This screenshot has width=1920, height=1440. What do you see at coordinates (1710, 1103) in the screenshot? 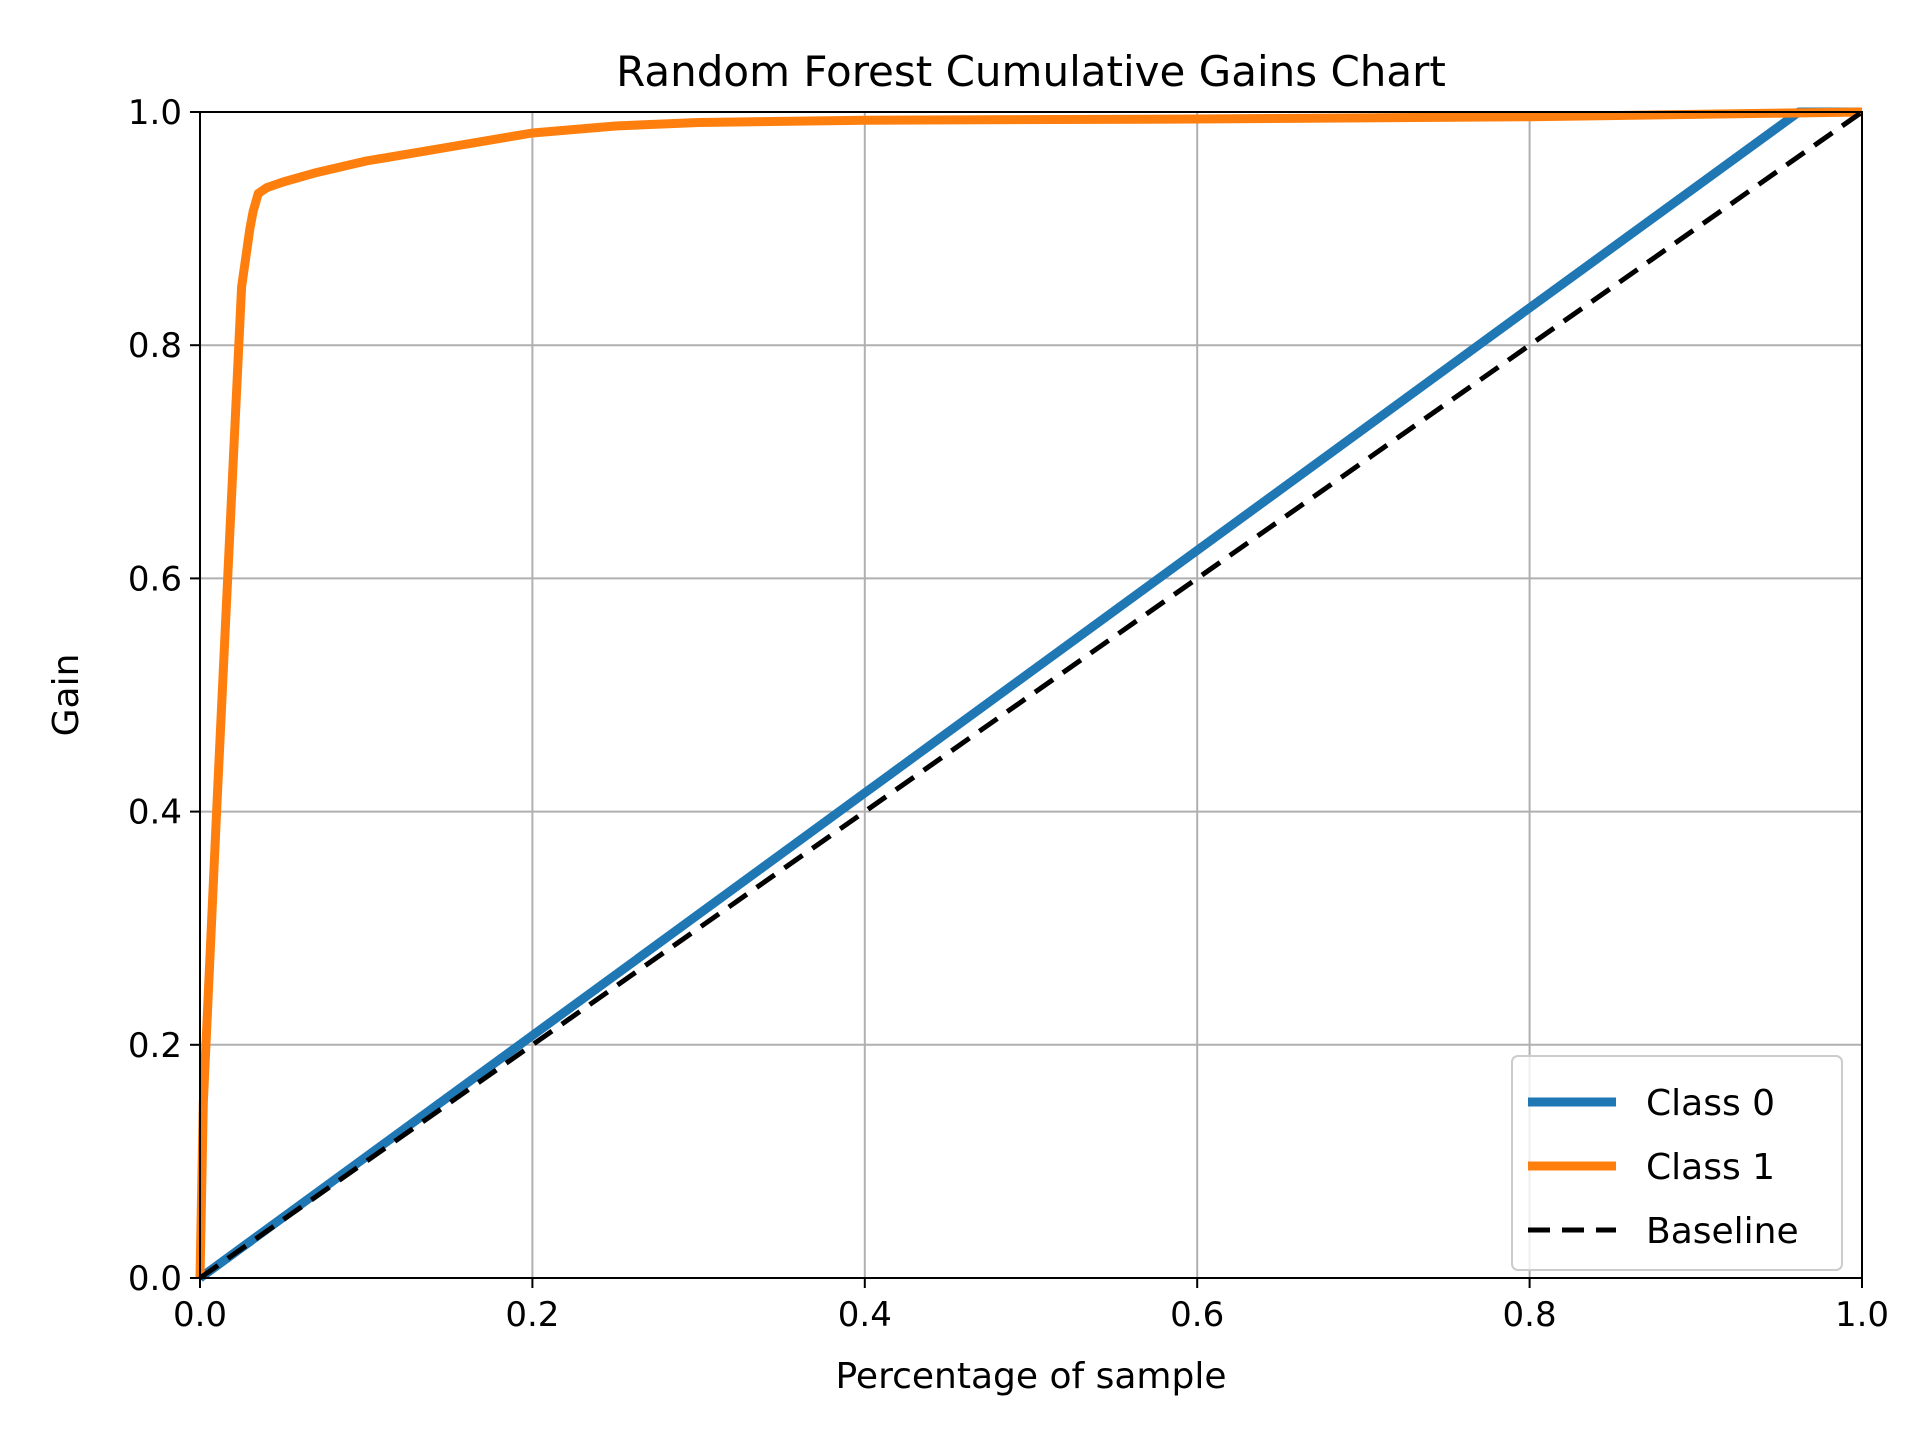
I see `legend-label-class-0: Class 0` at bounding box center [1710, 1103].